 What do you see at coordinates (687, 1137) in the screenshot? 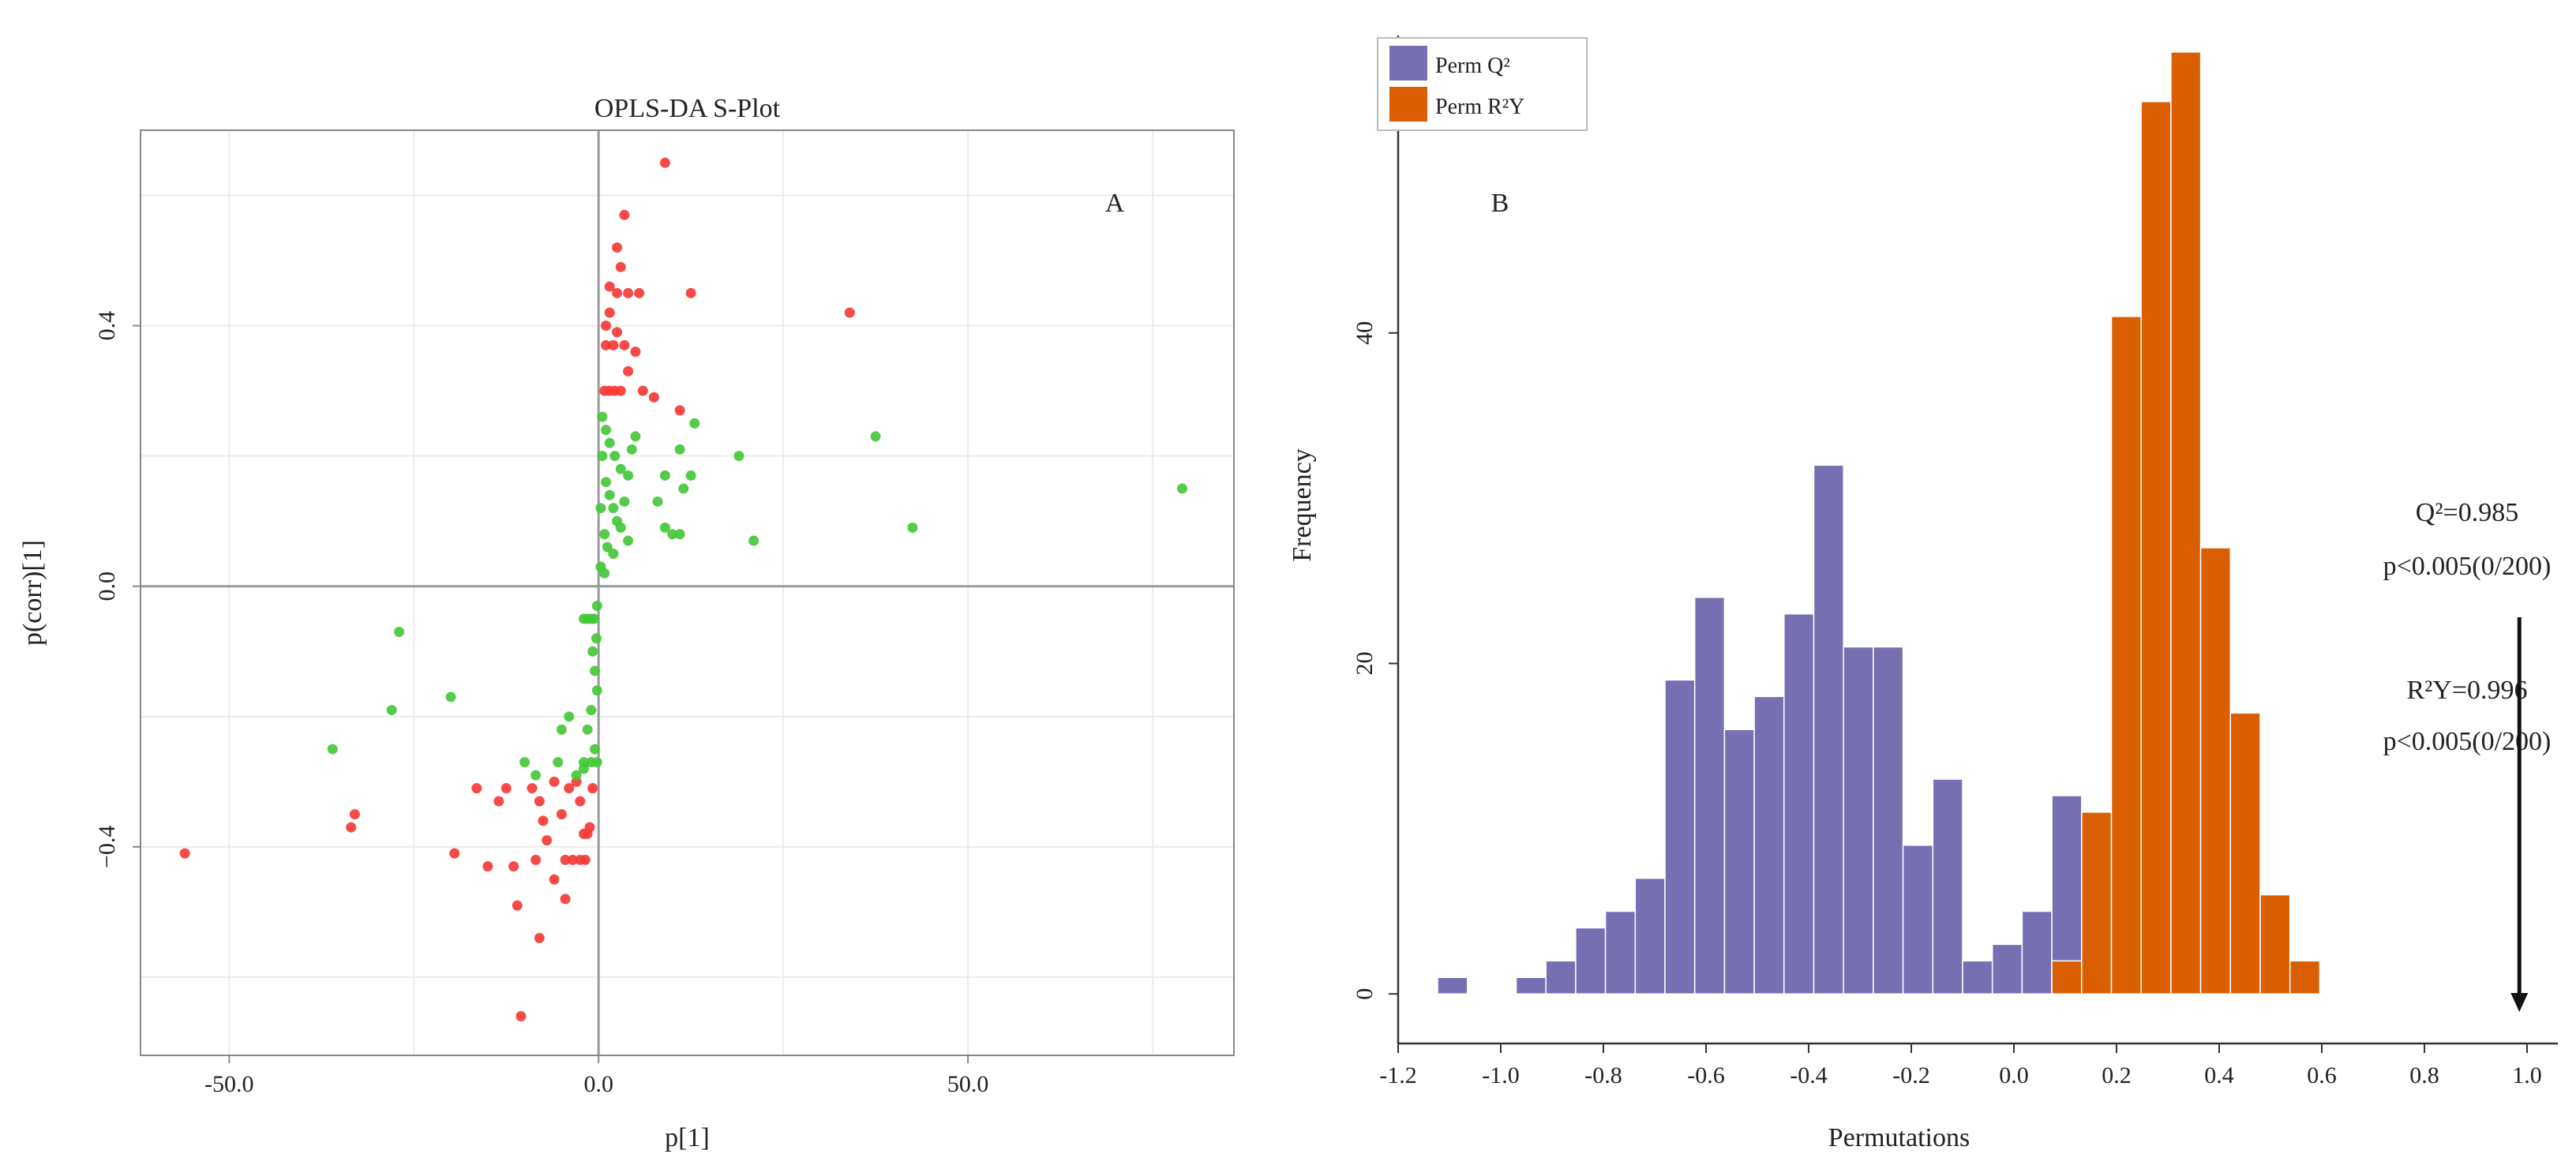
I see `splot-x-axis-label: p[1]` at bounding box center [687, 1137].